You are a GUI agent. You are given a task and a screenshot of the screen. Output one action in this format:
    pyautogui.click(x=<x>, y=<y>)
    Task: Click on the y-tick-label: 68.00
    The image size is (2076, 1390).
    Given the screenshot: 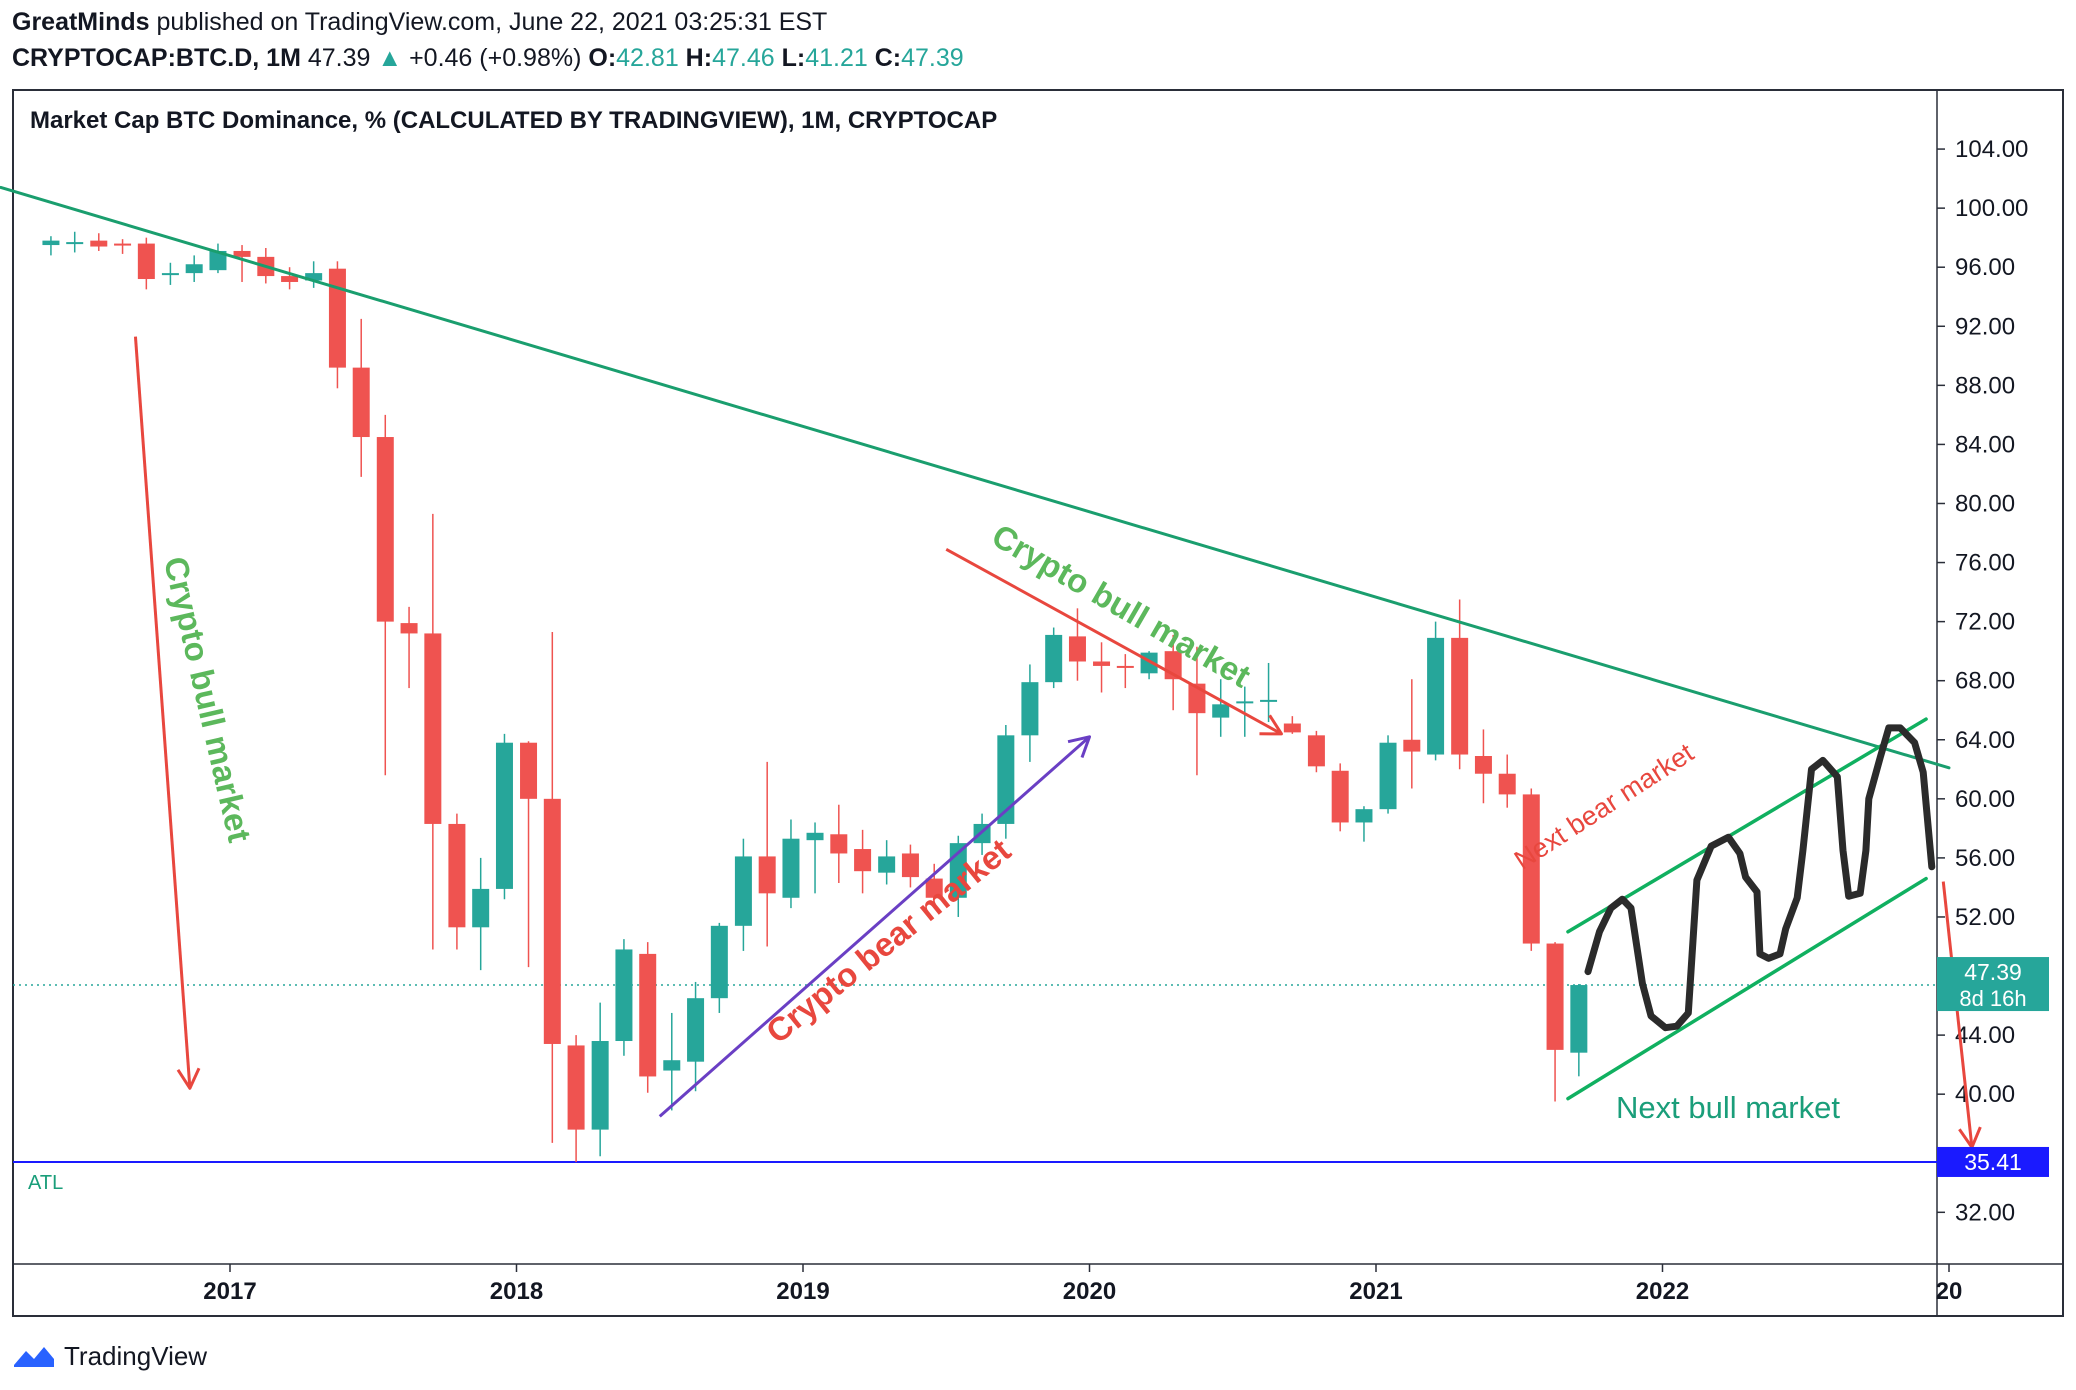 What is the action you would take?
    pyautogui.click(x=1985, y=681)
    